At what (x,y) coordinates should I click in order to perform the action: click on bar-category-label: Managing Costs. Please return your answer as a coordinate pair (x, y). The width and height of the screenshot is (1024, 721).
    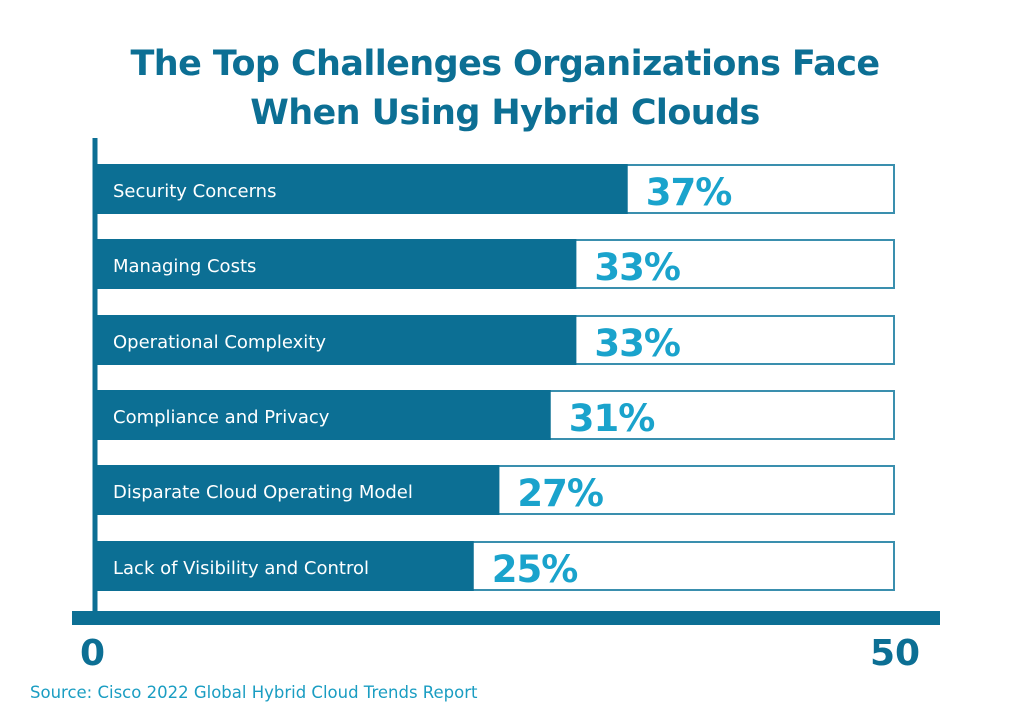
    Looking at the image, I should click on (184, 266).